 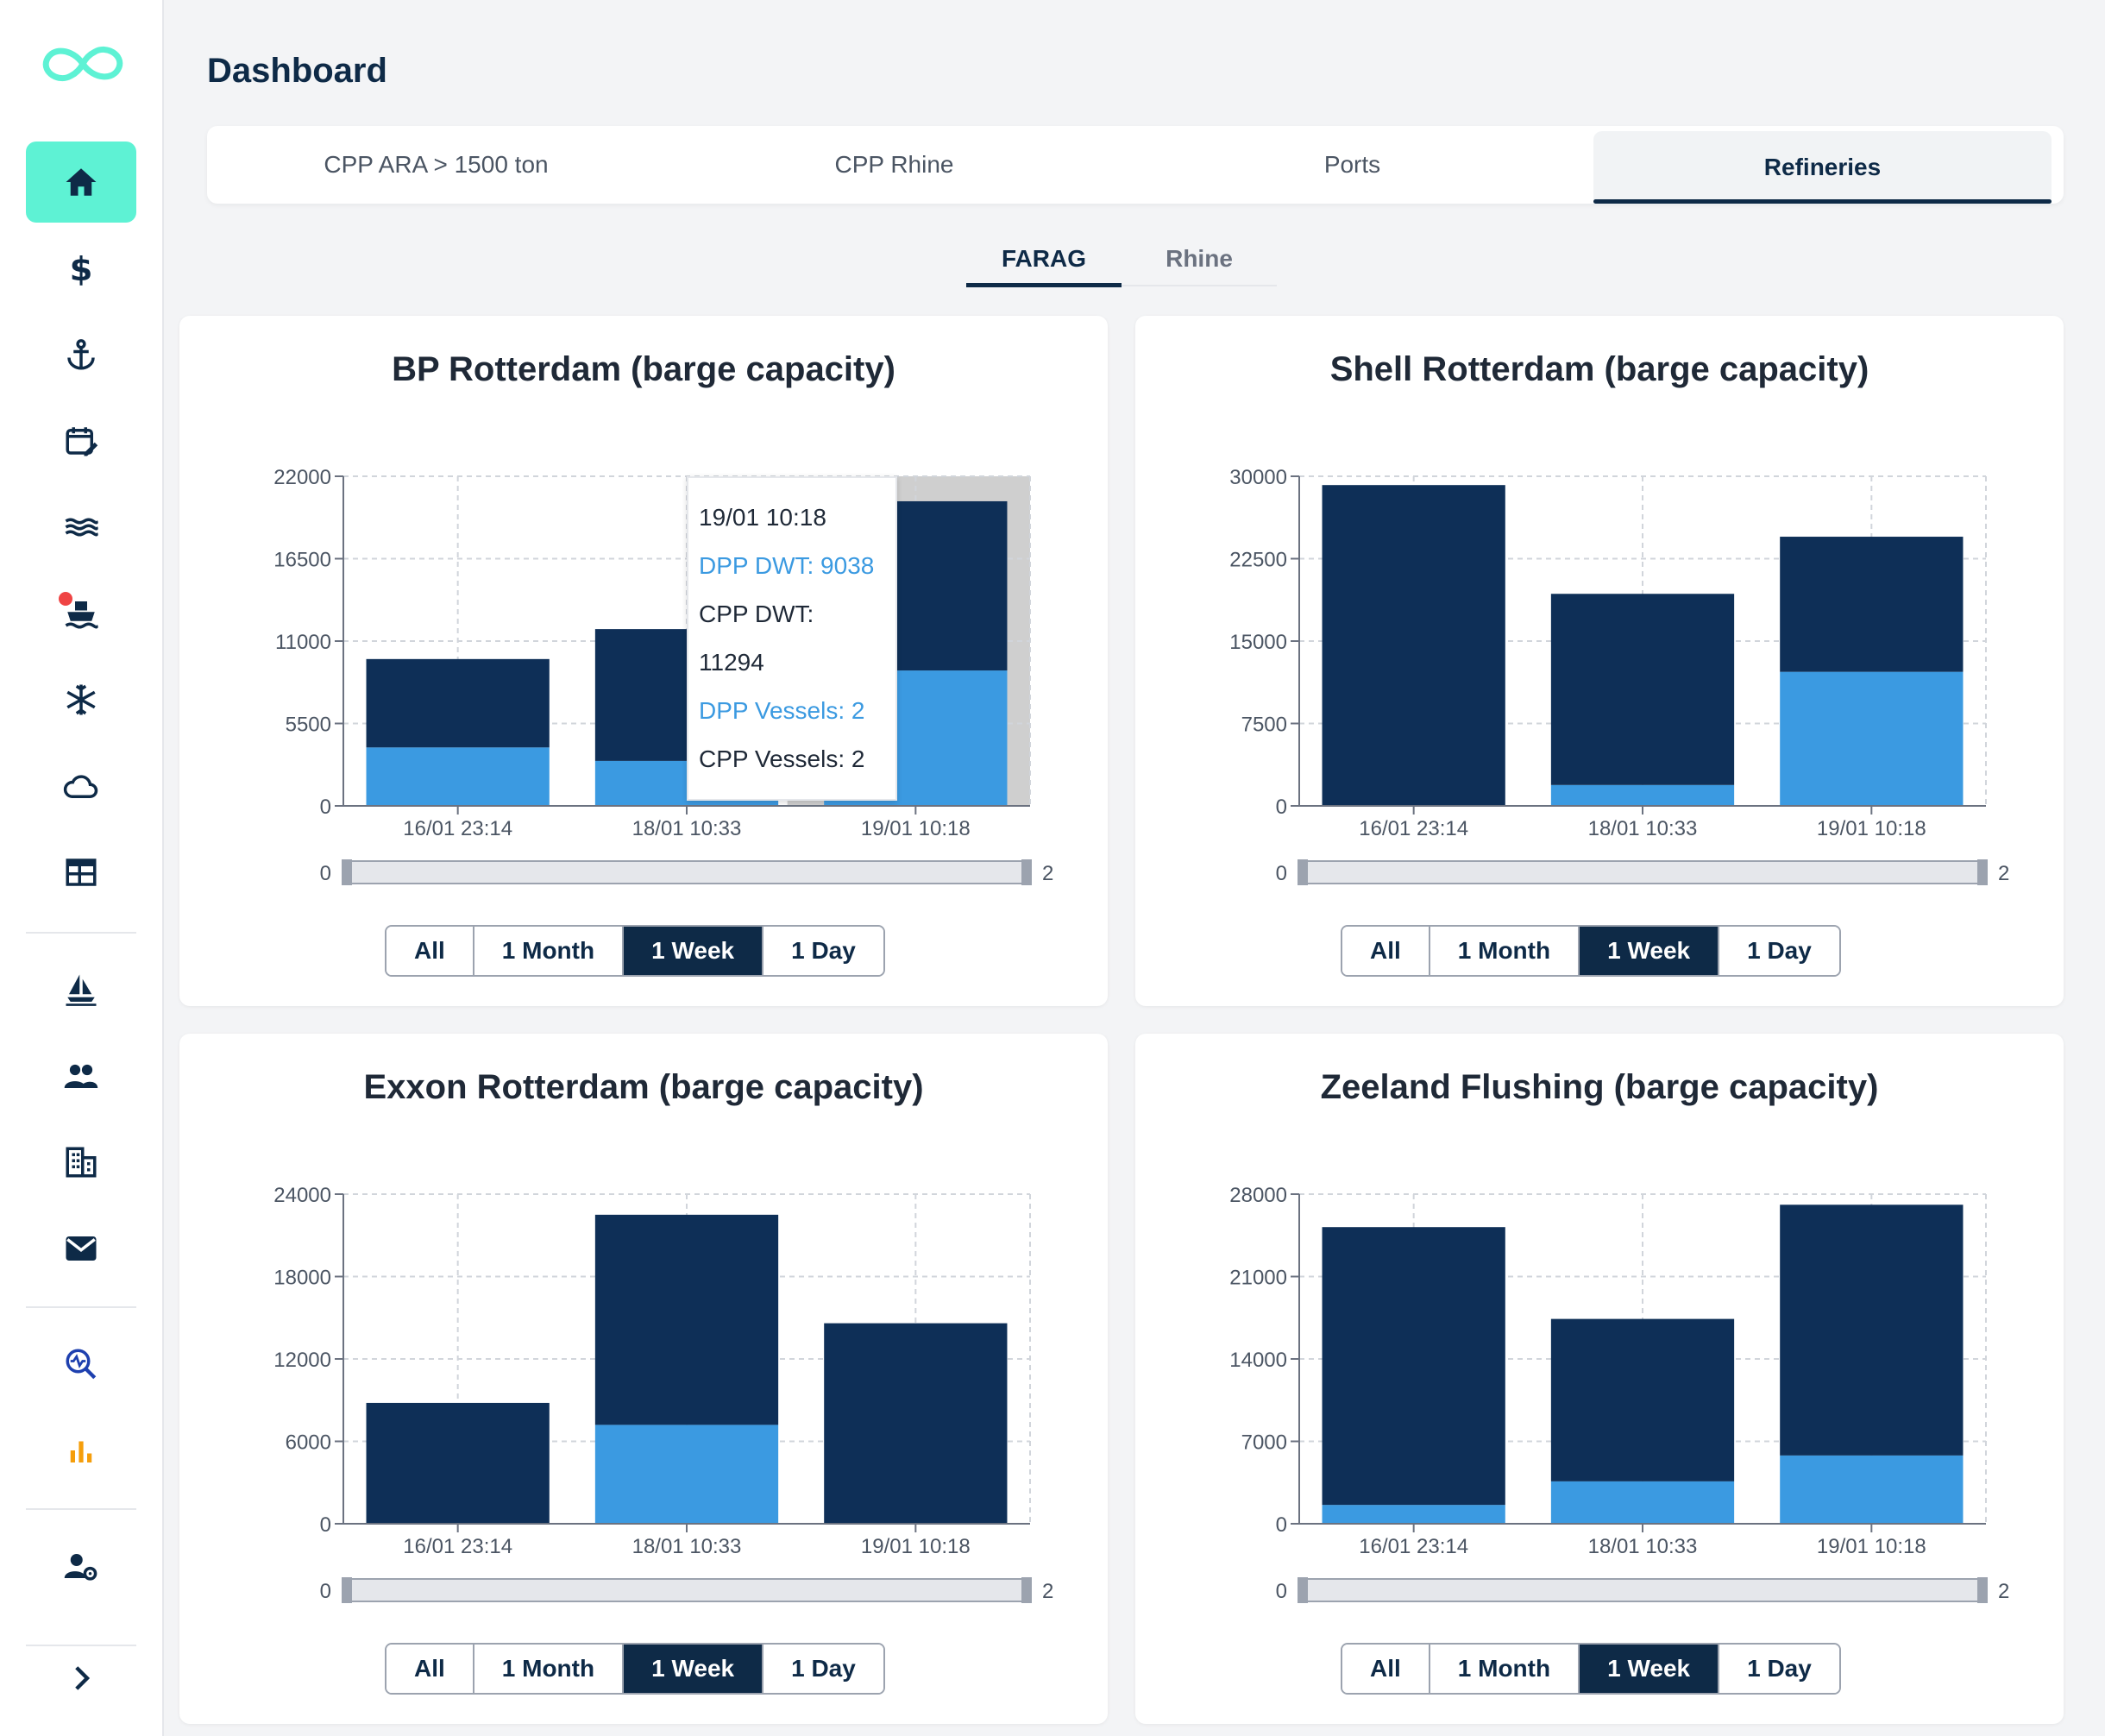 I want to click on app-logo, so click(x=83, y=64).